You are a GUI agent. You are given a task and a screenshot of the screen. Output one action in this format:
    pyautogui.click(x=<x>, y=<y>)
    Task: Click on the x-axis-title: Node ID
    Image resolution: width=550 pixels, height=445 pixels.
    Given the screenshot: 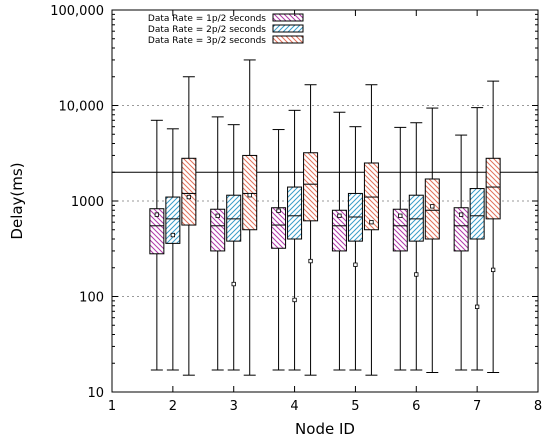 What is the action you would take?
    pyautogui.click(x=325, y=429)
    